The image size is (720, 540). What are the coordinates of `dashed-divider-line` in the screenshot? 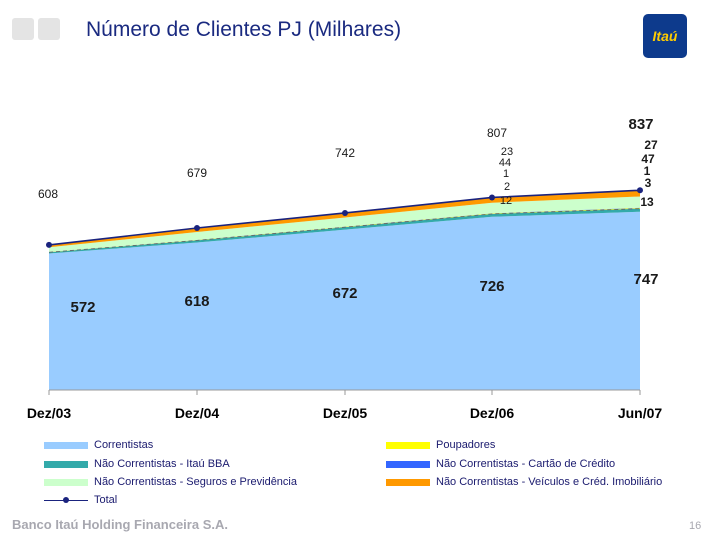 It's located at (344, 230).